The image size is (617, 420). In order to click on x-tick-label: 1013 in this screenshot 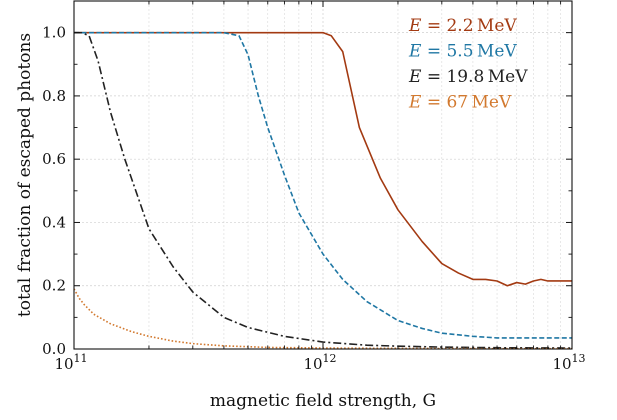, I will do `click(568, 362)`.